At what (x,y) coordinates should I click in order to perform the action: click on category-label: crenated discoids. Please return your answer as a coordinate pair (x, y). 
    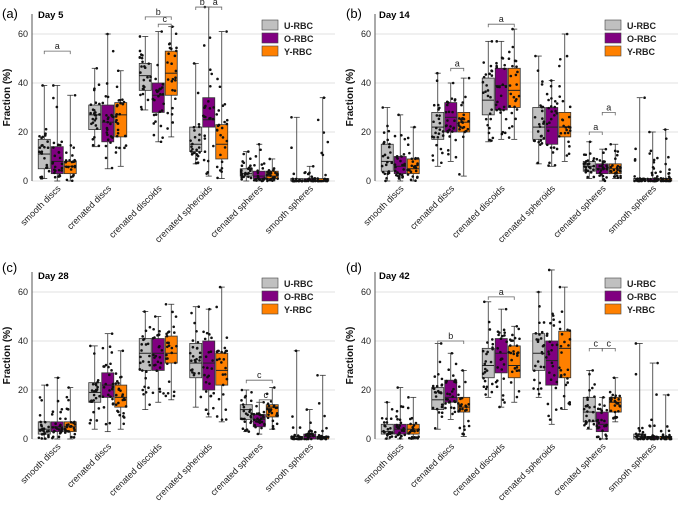
    Looking at the image, I should click on (478, 211).